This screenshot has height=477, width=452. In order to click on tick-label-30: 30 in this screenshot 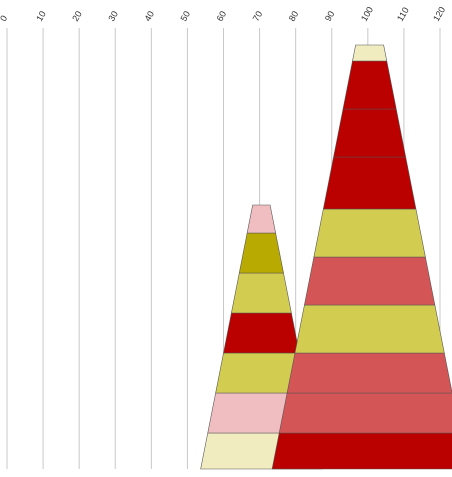, I will do `click(113, 16)`.